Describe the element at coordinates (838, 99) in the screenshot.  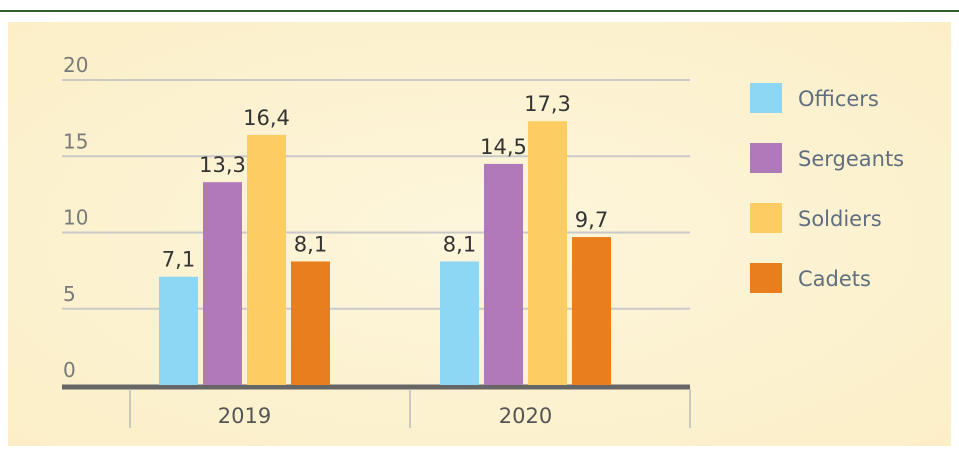
I see `legend-label: Officers` at that location.